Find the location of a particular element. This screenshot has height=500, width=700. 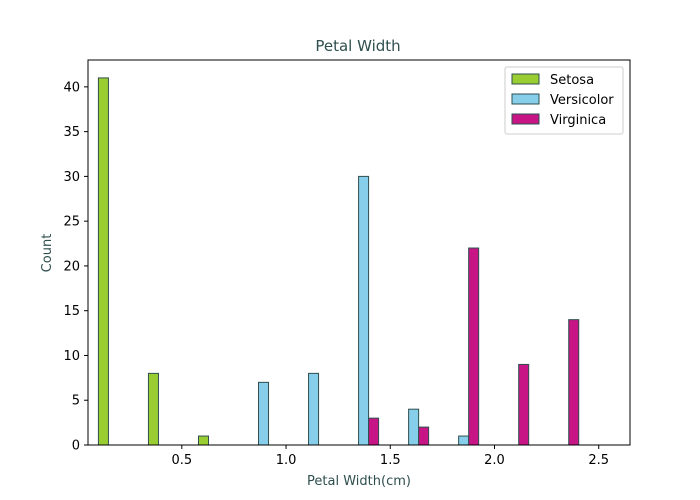

legend-swatch-setosa is located at coordinates (525, 79).